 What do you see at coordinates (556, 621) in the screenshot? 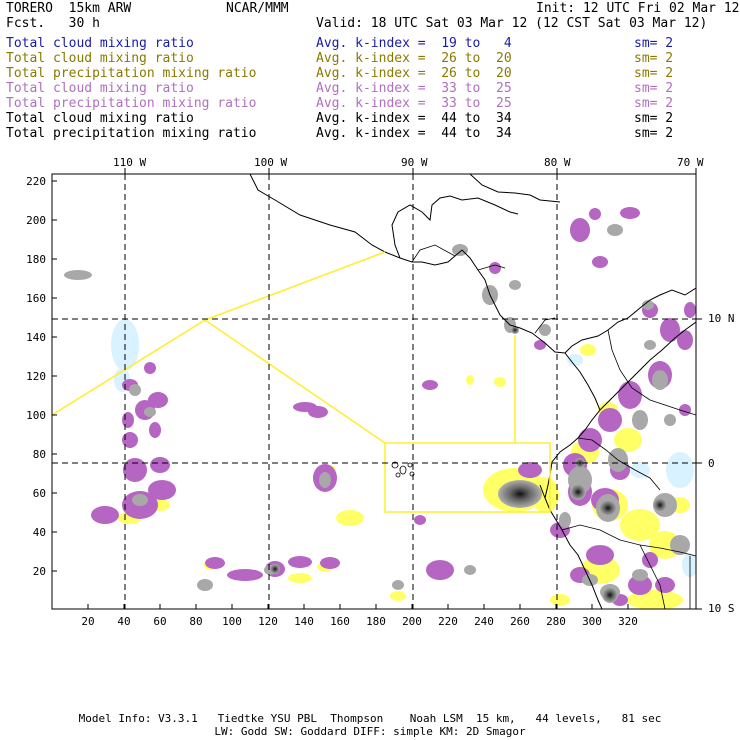
I see `x-label: 280` at bounding box center [556, 621].